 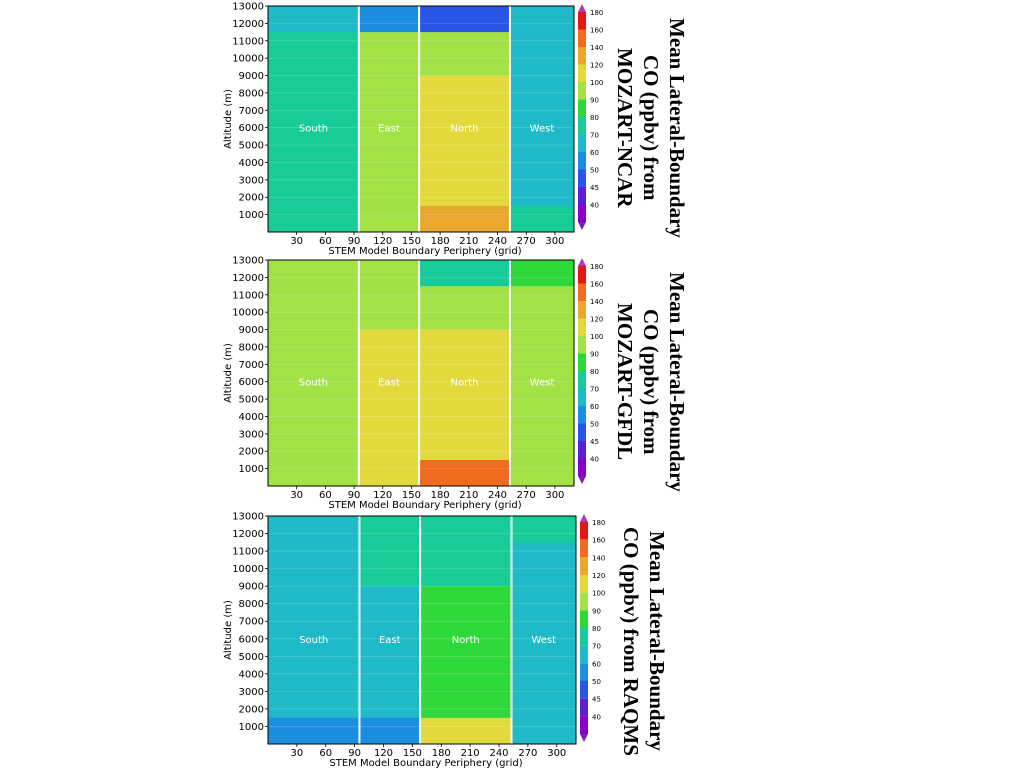 What do you see at coordinates (248, 261) in the screenshot?
I see `y-tick-label: 13000` at bounding box center [248, 261].